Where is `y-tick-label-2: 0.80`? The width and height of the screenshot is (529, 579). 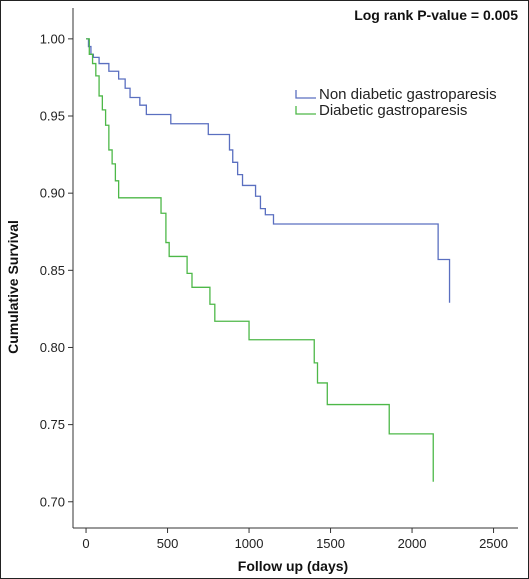 y-tick-label-2: 0.80 is located at coordinates (52, 347).